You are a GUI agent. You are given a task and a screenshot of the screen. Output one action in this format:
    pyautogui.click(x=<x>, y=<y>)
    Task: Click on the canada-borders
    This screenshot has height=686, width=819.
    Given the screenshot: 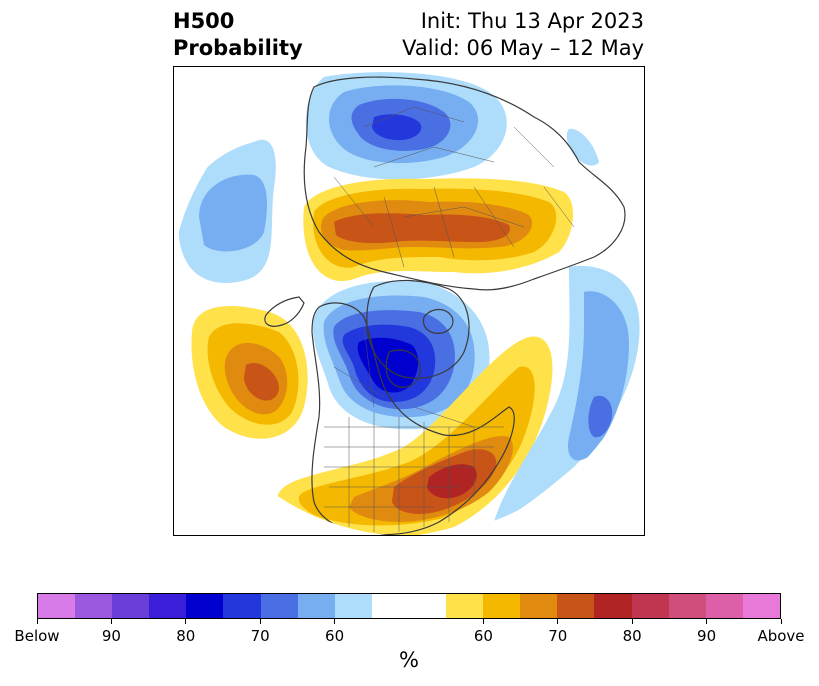 What is the action you would take?
    pyautogui.click(x=404, y=377)
    